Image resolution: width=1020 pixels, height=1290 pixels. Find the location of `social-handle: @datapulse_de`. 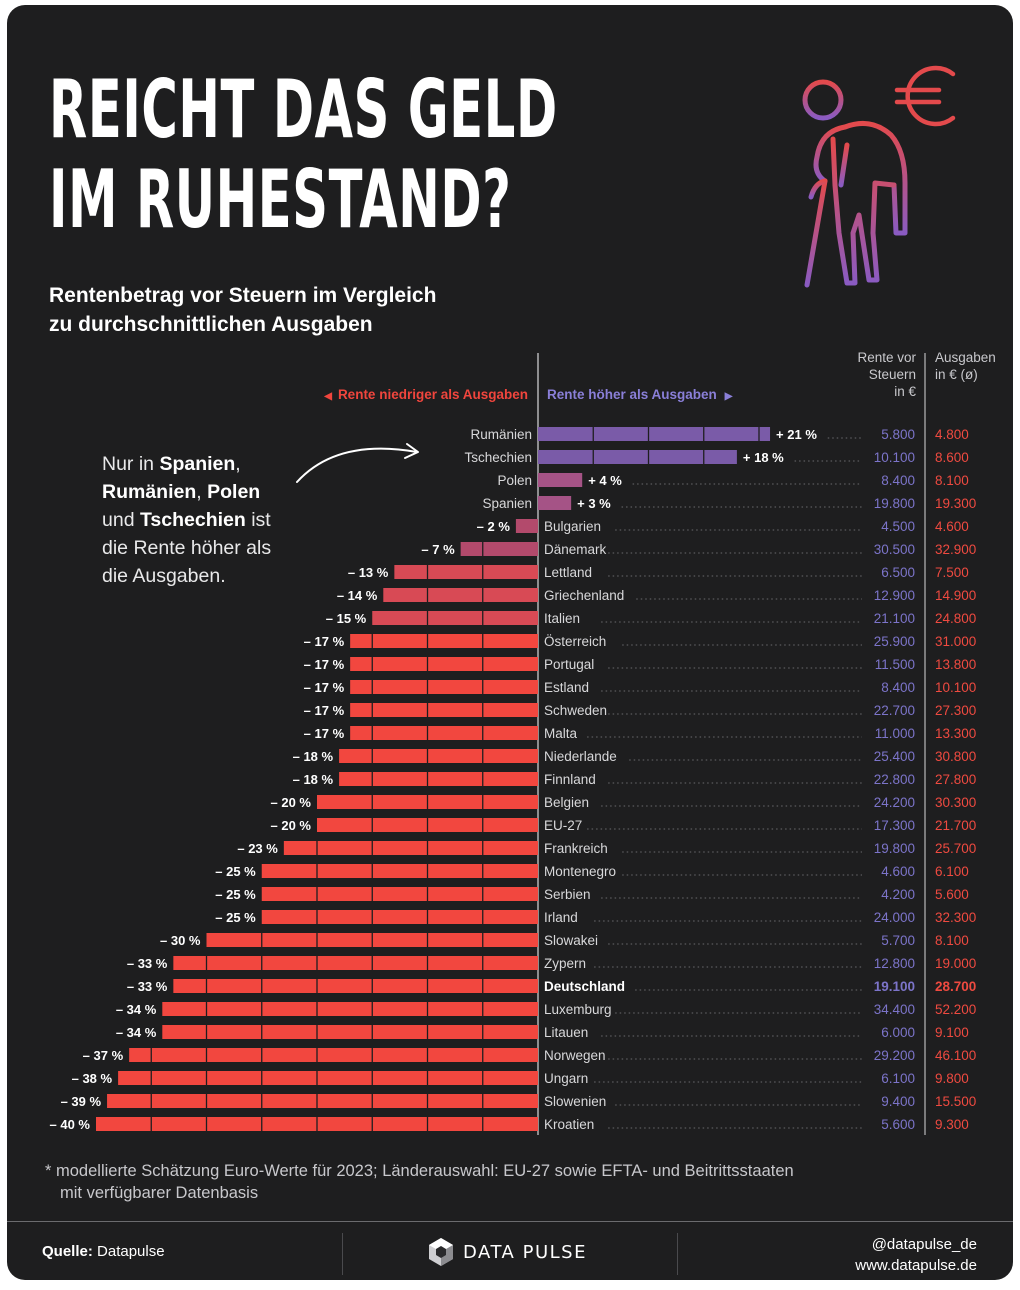

social-handle: @datapulse_de is located at coordinates (924, 1244).